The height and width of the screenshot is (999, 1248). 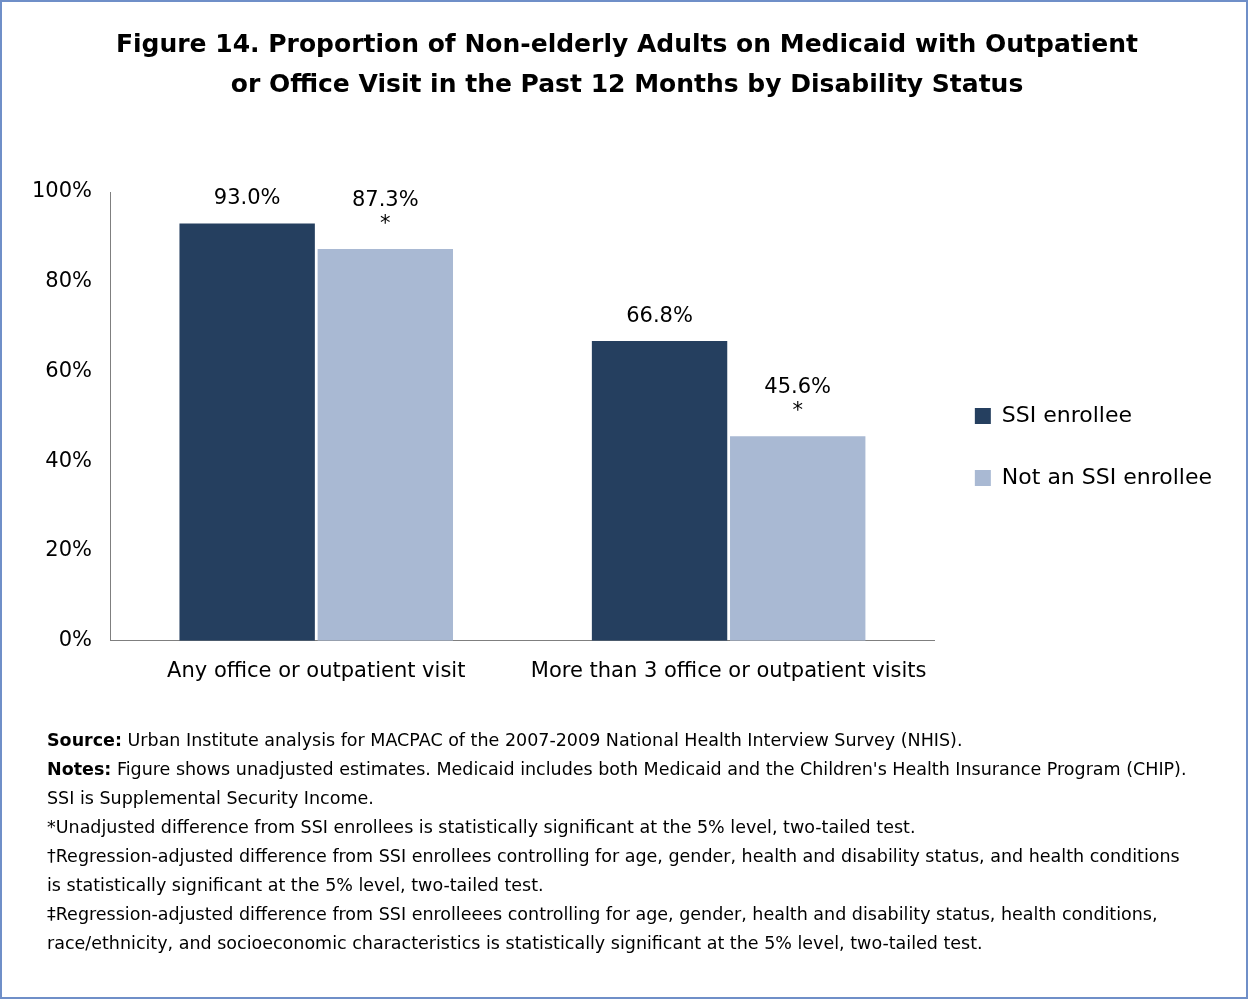 What do you see at coordinates (505, 740) in the screenshot?
I see `source-note: Source: Urban Institute analysis for MACPAC of the 2007-2009 National Health Interview Survey (NHIS).` at bounding box center [505, 740].